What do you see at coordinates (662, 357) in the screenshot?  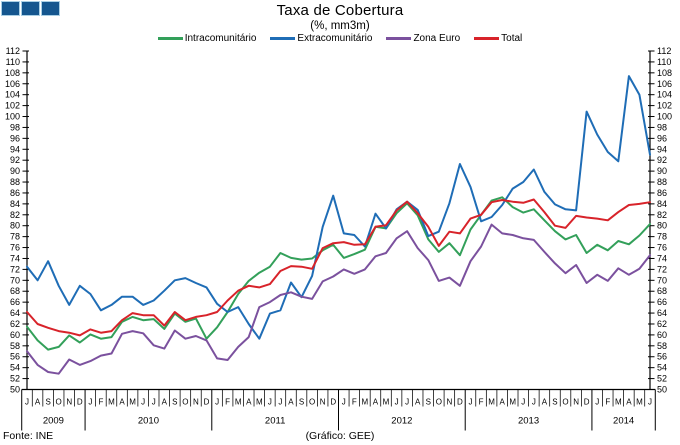 I see `y-tick-label-right: 56` at bounding box center [662, 357].